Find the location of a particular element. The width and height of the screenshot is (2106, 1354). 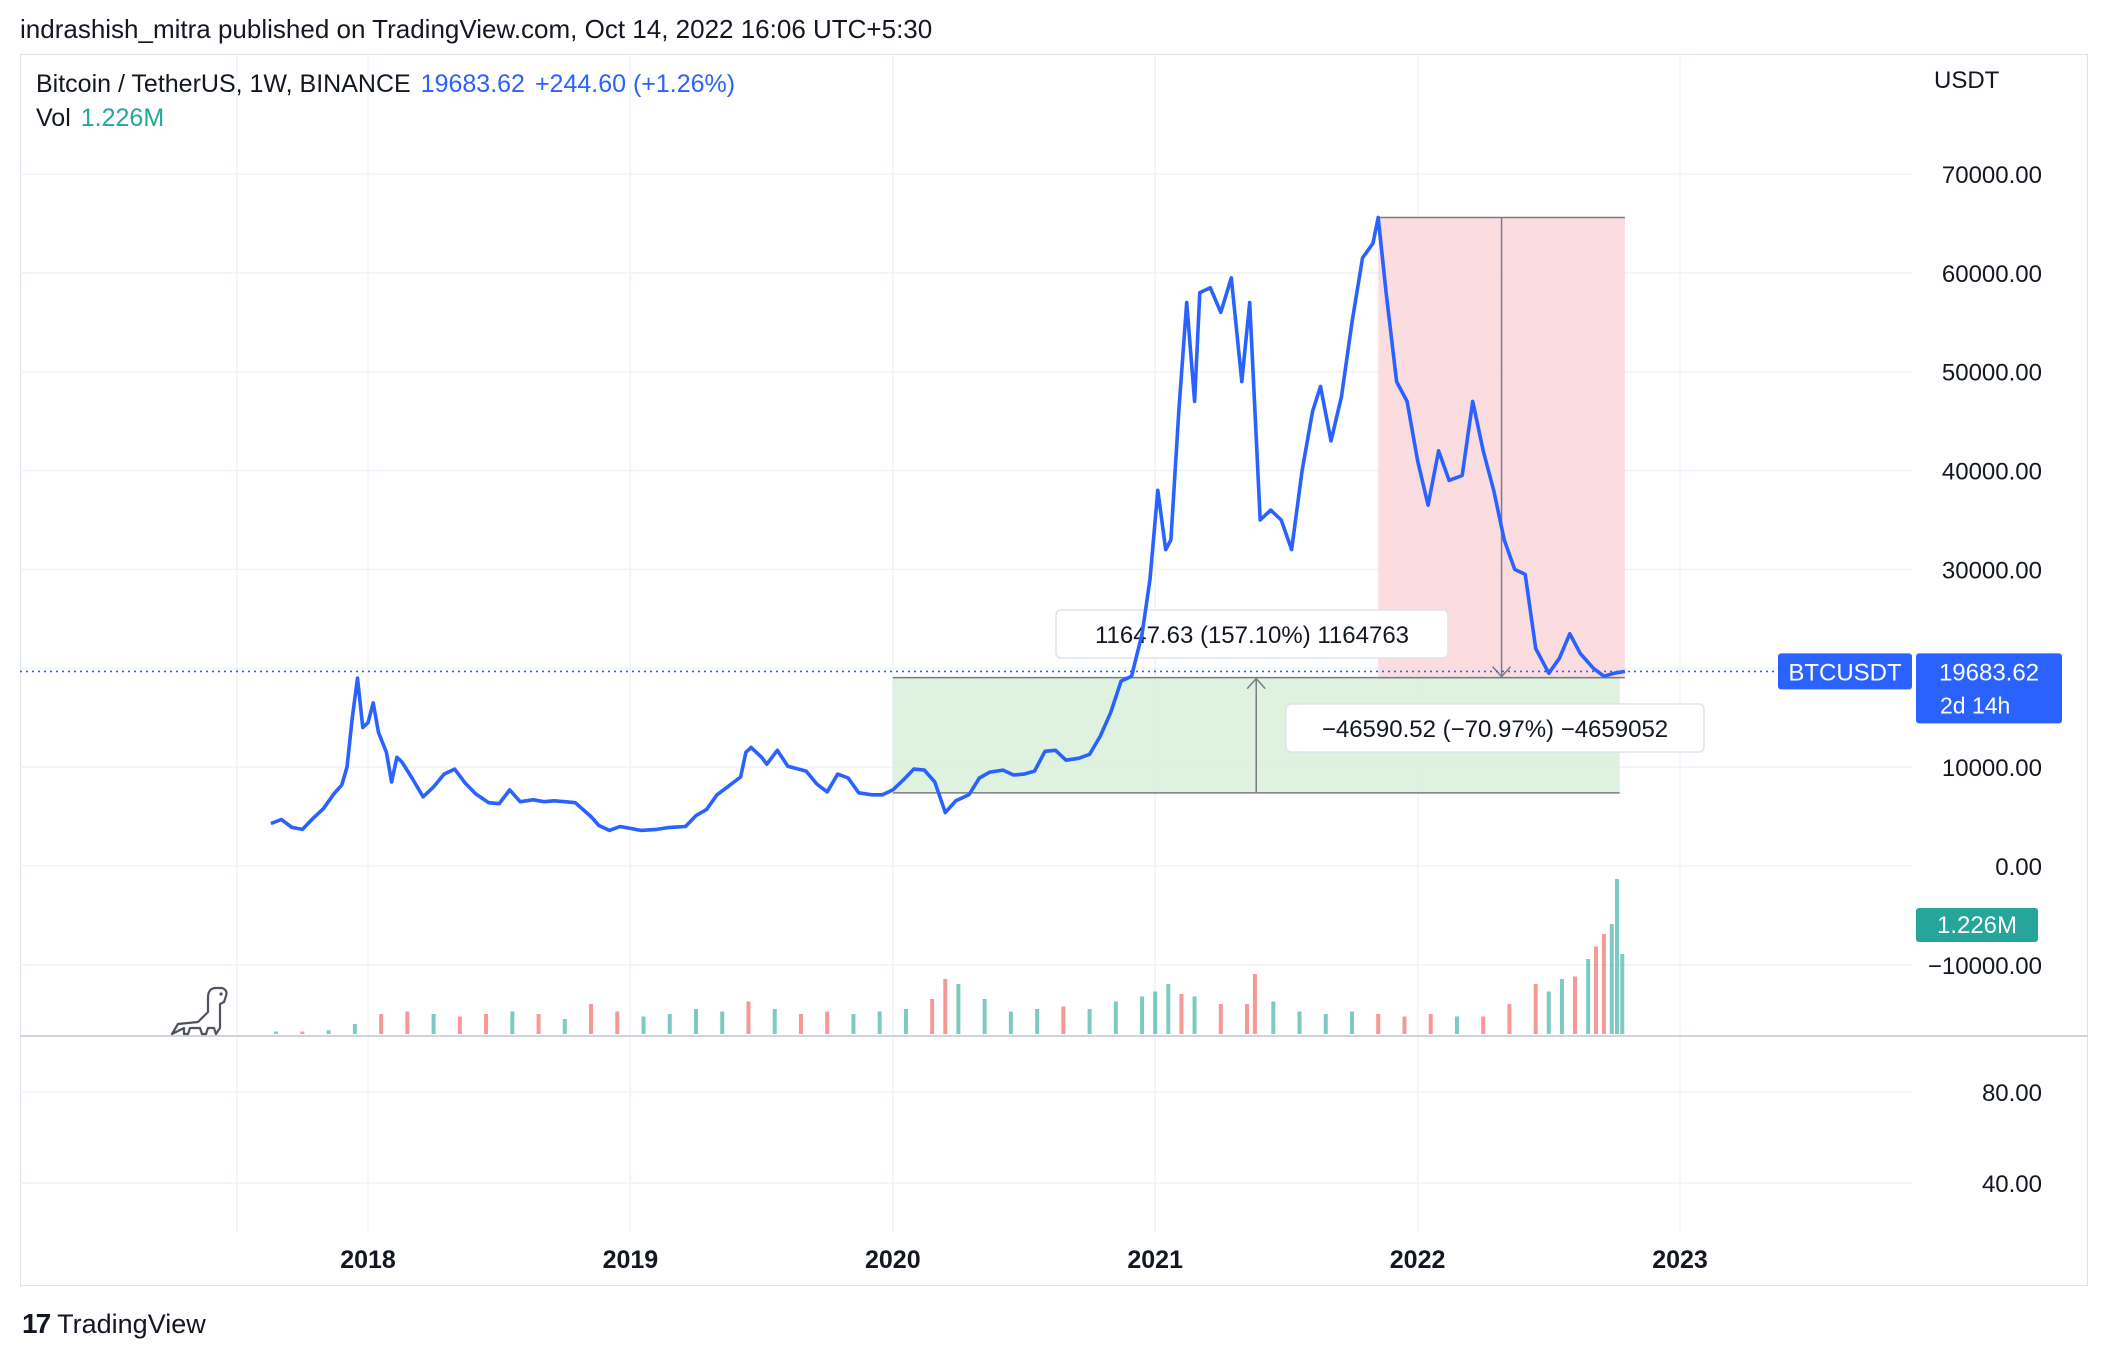

volume-label: Vol is located at coordinates (53, 118).